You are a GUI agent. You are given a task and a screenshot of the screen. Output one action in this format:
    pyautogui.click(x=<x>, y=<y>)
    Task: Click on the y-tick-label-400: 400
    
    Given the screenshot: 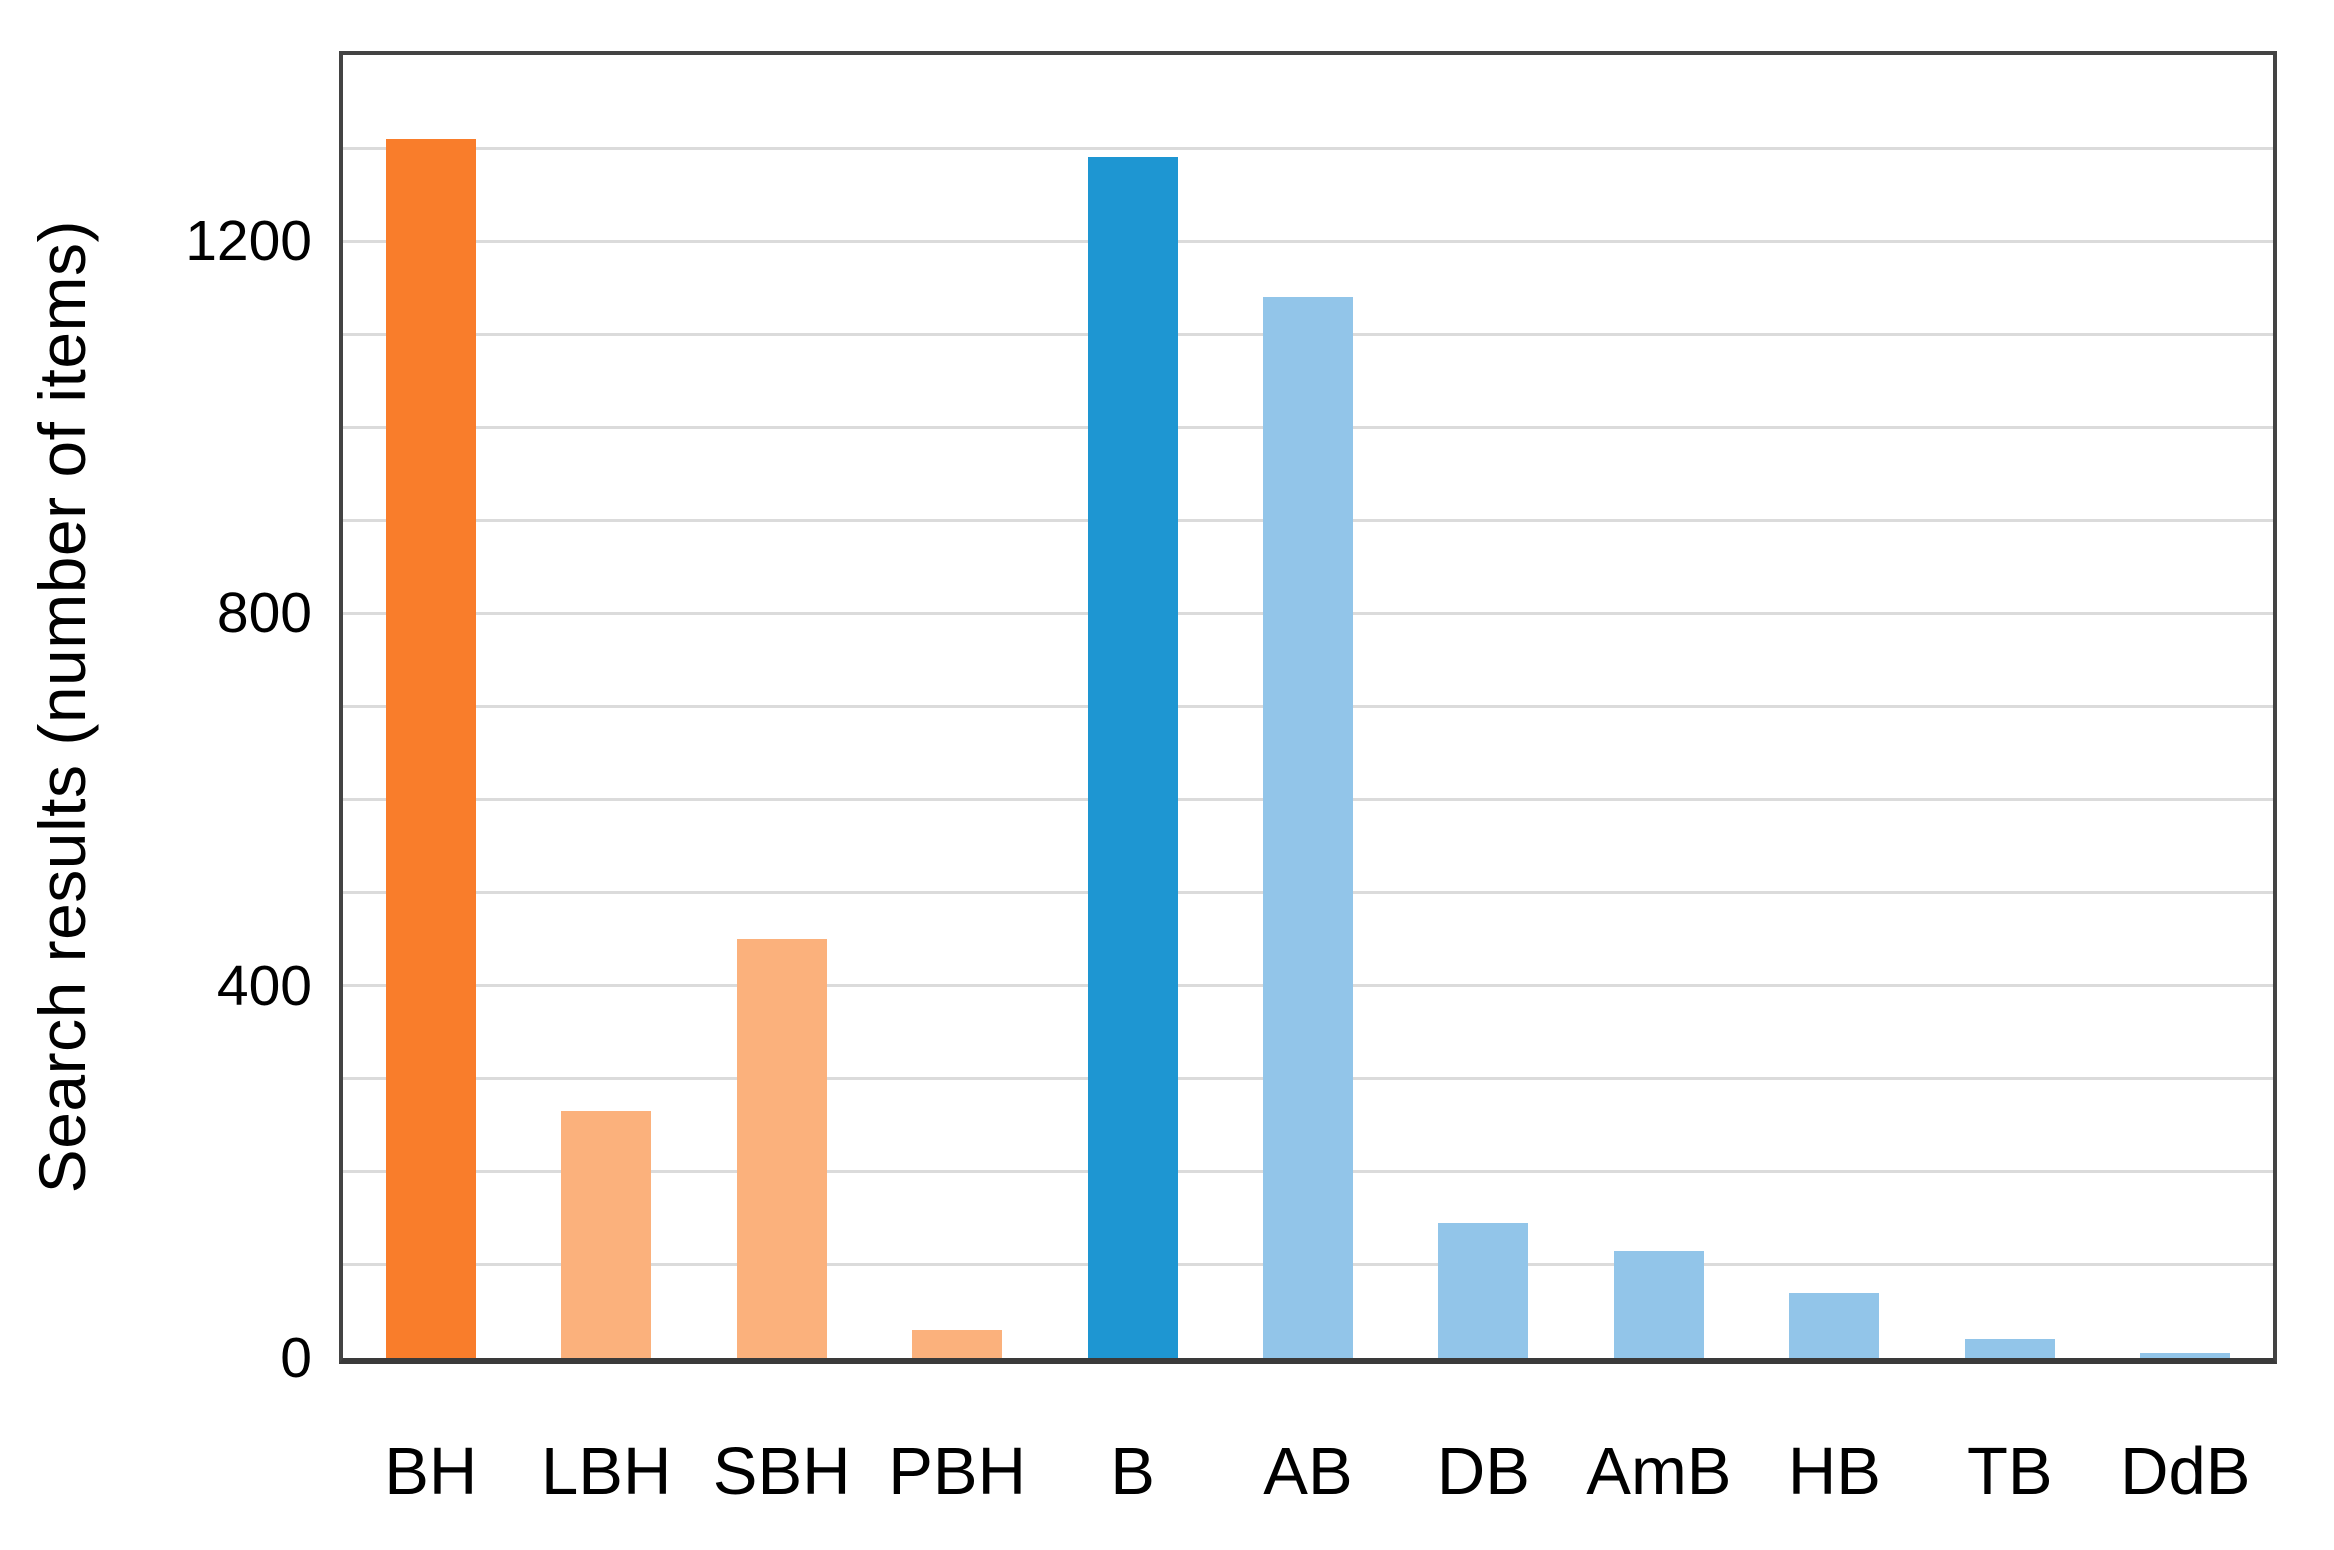 What is the action you would take?
    pyautogui.click(x=264, y=985)
    